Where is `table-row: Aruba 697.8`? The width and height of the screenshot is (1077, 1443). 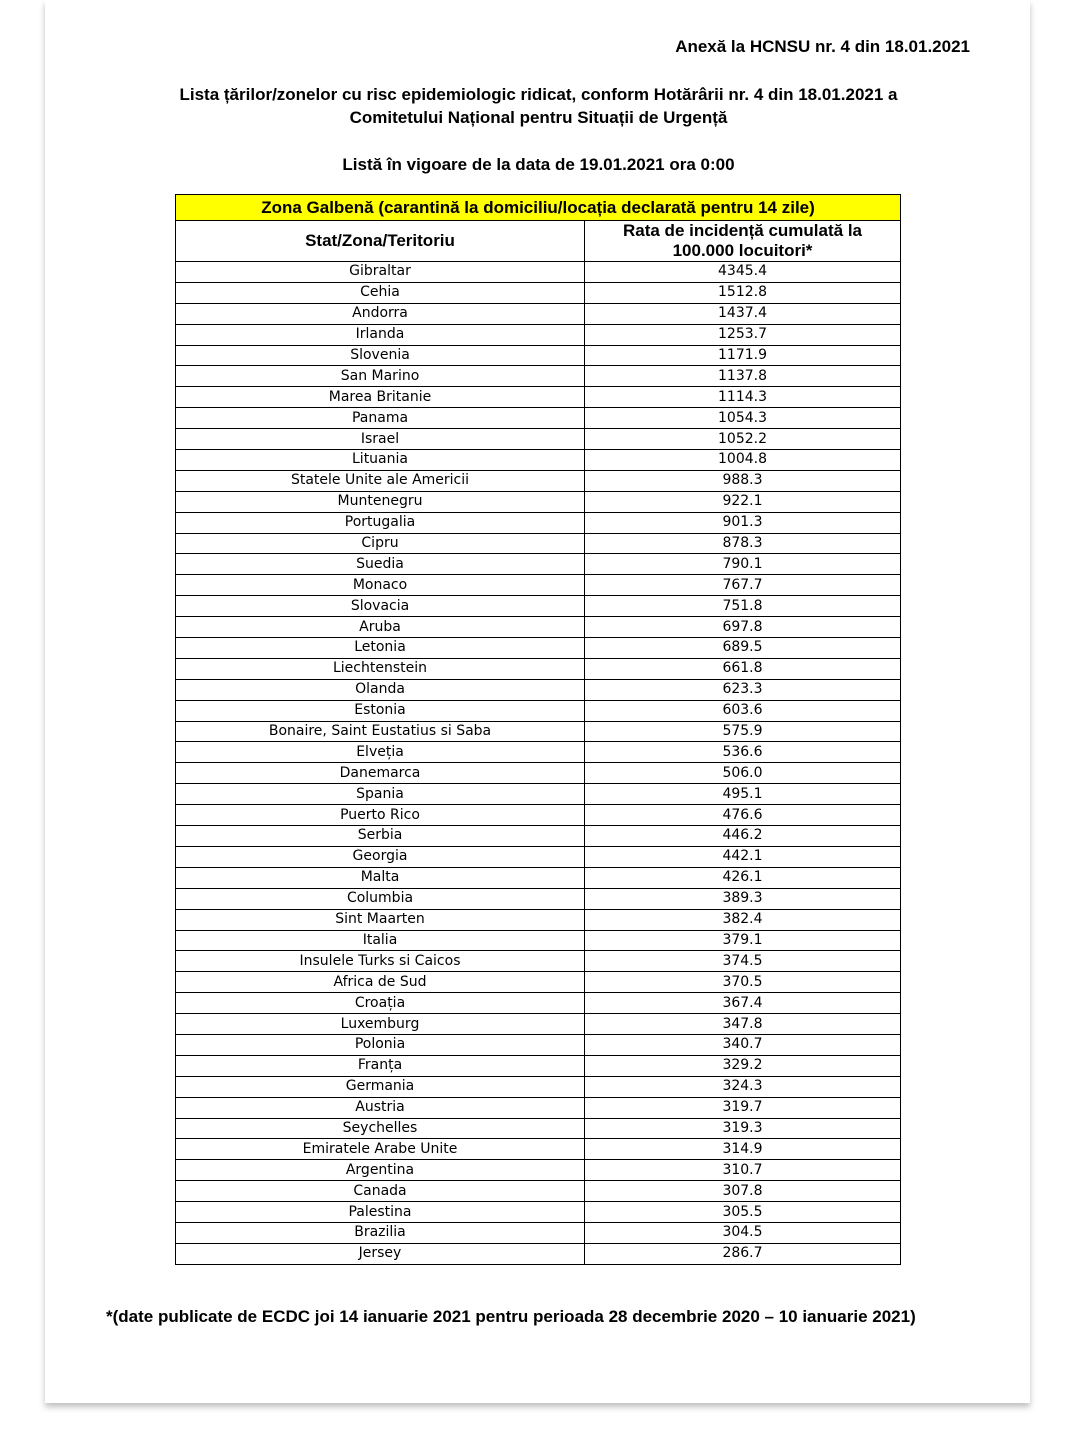
table-row: Aruba 697.8 is located at coordinates (538, 627).